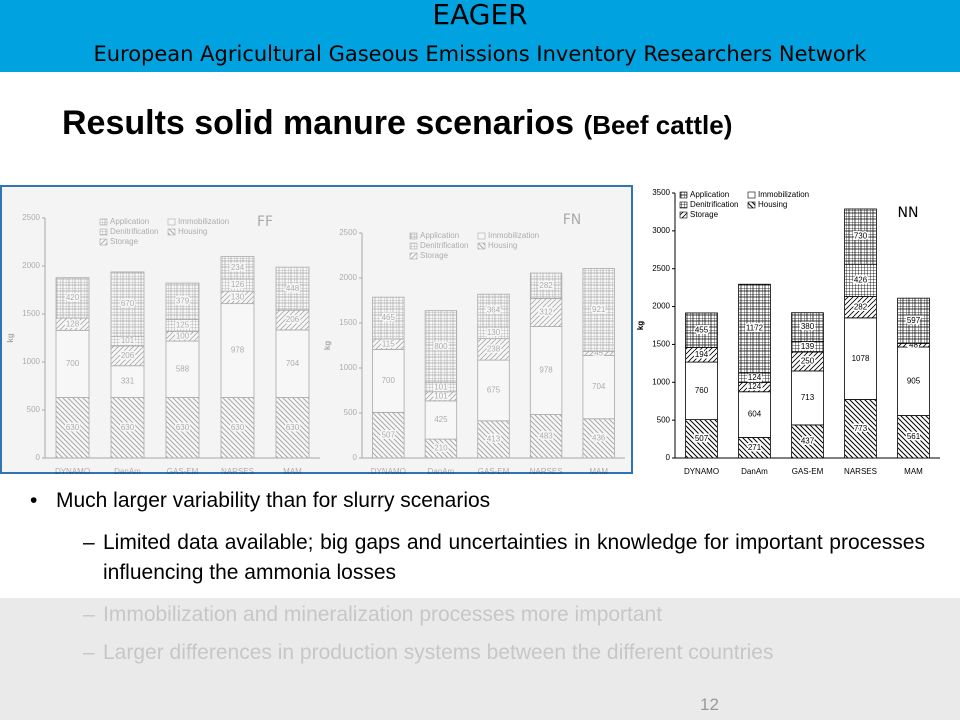 This screenshot has height=720, width=960. What do you see at coordinates (183, 335) in the screenshot?
I see `data-label: 100` at bounding box center [183, 335].